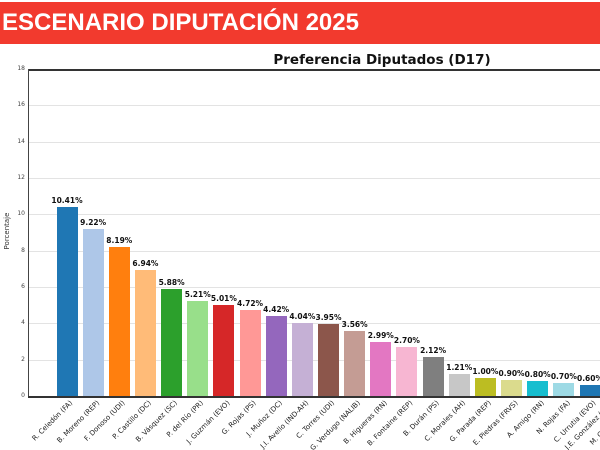  Describe the element at coordinates (537, 375) in the screenshot. I see `bar-value-label: 0.80%` at that location.